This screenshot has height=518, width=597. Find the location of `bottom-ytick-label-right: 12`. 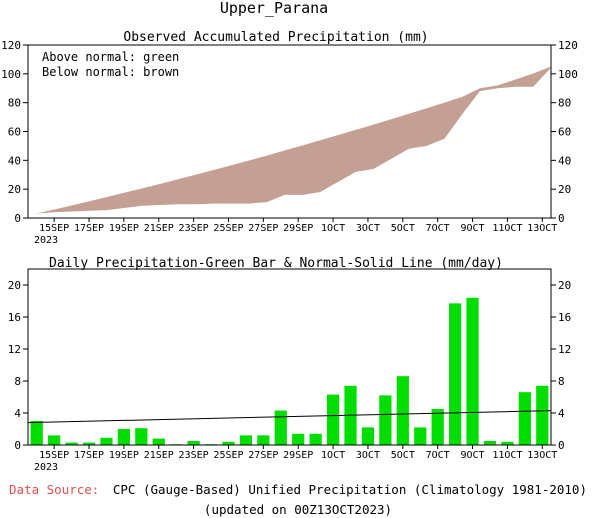

bottom-ytick-label-right: 12 is located at coordinates (564, 349).